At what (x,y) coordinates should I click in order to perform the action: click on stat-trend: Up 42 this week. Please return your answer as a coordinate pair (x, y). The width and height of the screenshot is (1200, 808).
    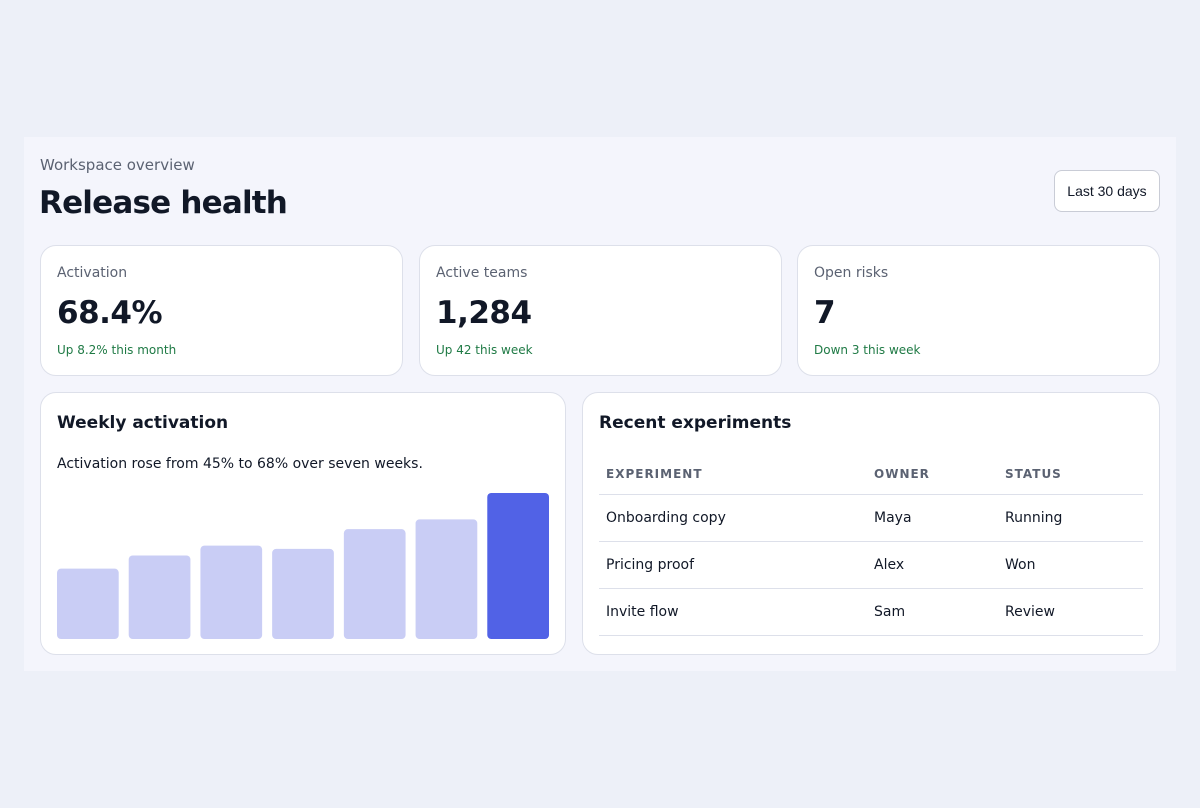
    Looking at the image, I should click on (484, 350).